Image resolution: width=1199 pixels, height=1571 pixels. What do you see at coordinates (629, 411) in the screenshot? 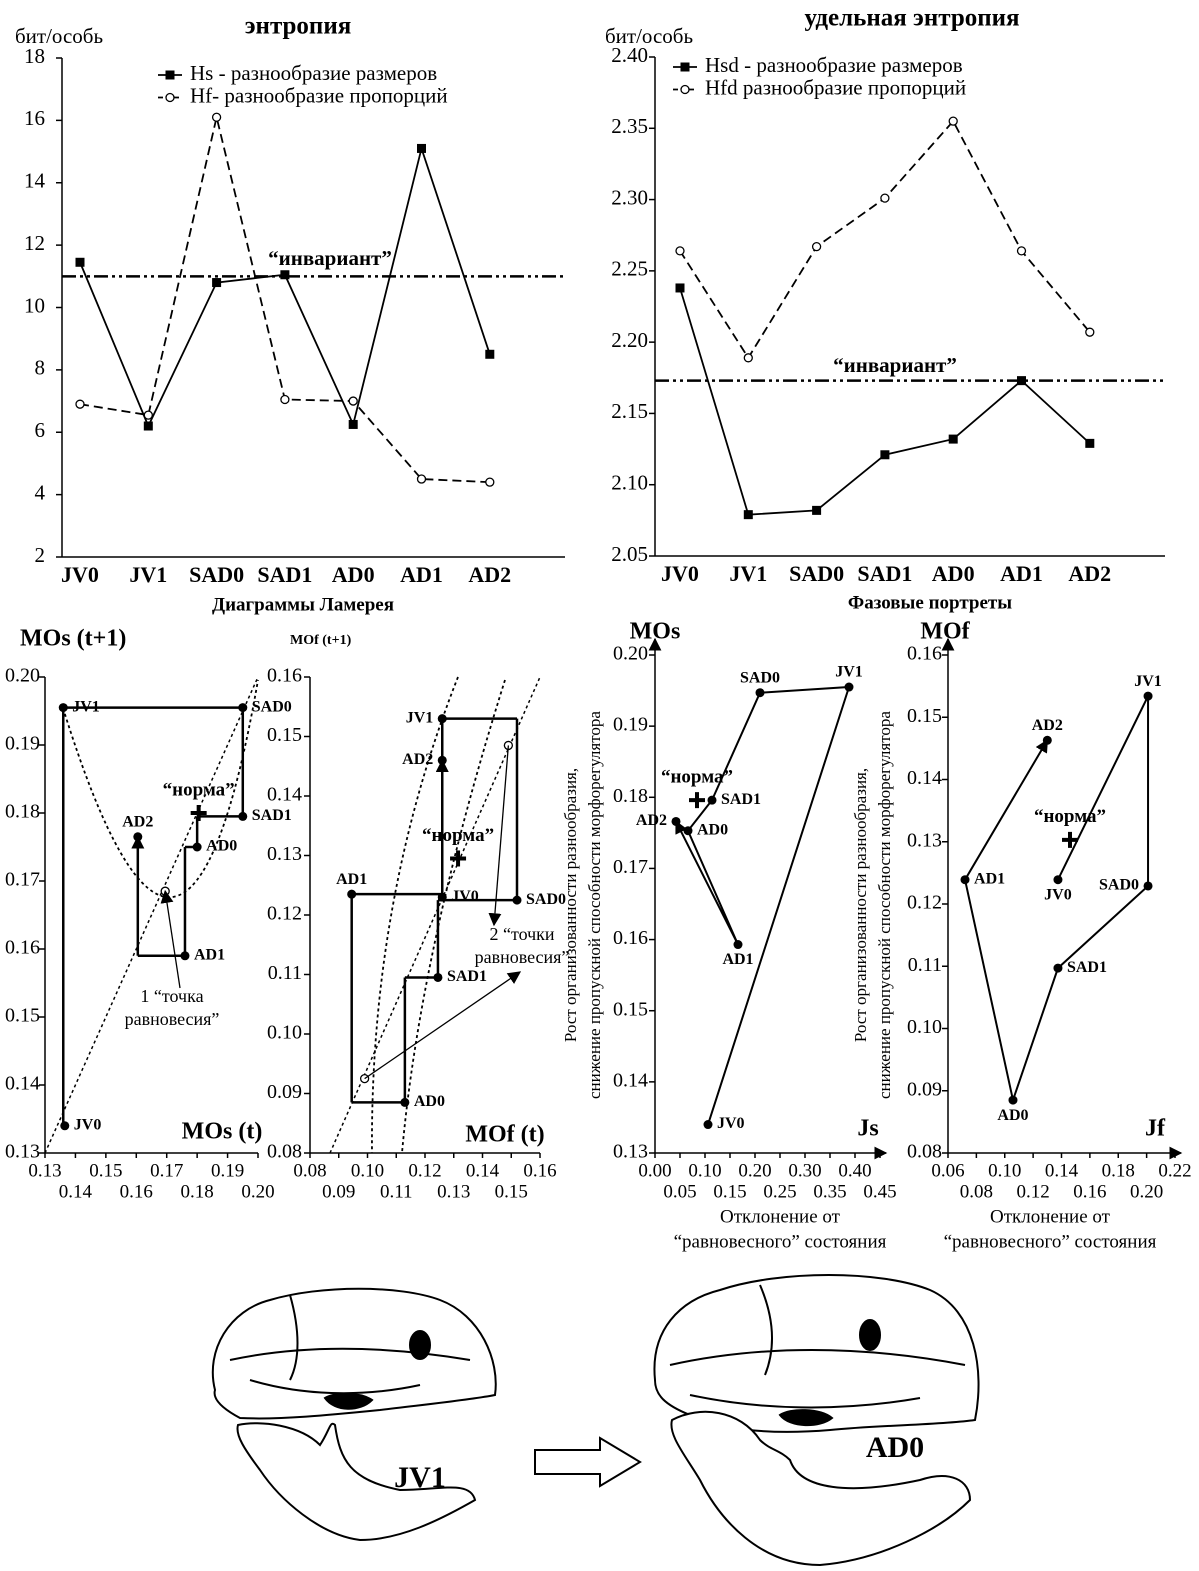
I see `y-tick-label: 2.15` at bounding box center [629, 411].